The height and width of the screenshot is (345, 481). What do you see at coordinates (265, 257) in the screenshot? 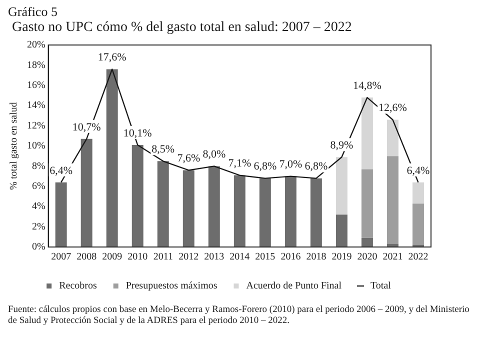
I see `x-tick-label: 2015` at bounding box center [265, 257].